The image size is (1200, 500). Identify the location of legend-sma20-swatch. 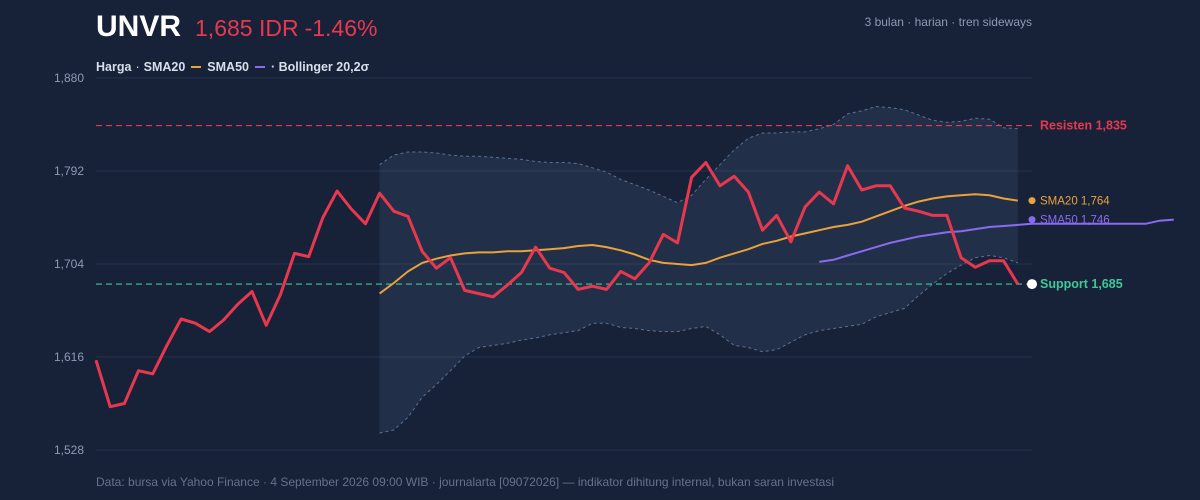
(196, 67).